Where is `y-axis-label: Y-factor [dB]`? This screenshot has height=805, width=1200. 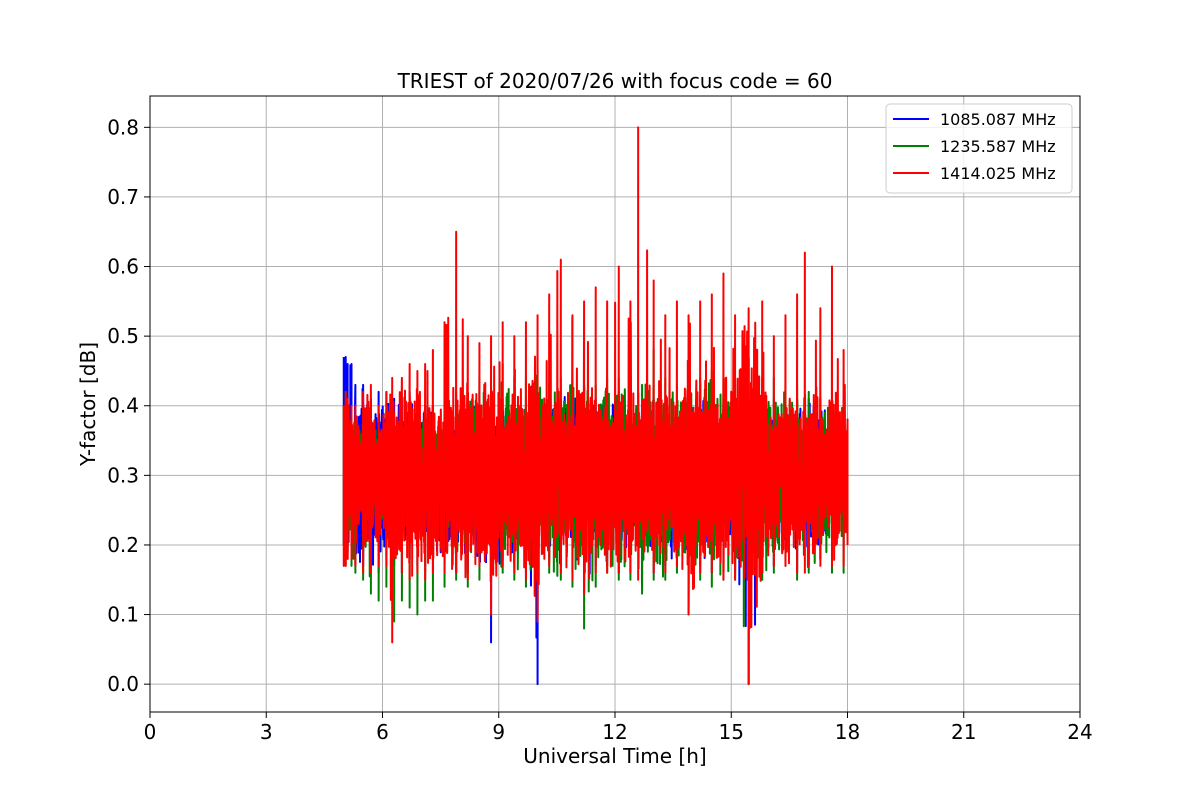 y-axis-label: Y-factor [dB] is located at coordinates (88, 404).